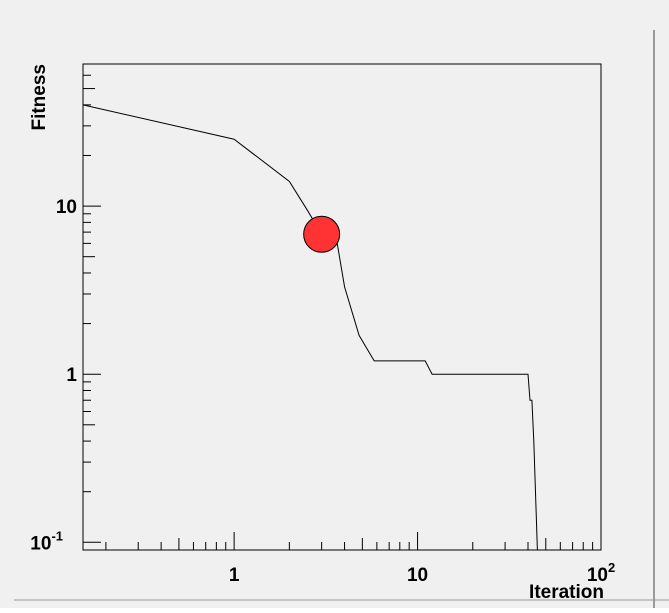 Image resolution: width=669 pixels, height=613 pixels. Describe the element at coordinates (322, 234) in the screenshot. I see `current-point-marker` at that location.